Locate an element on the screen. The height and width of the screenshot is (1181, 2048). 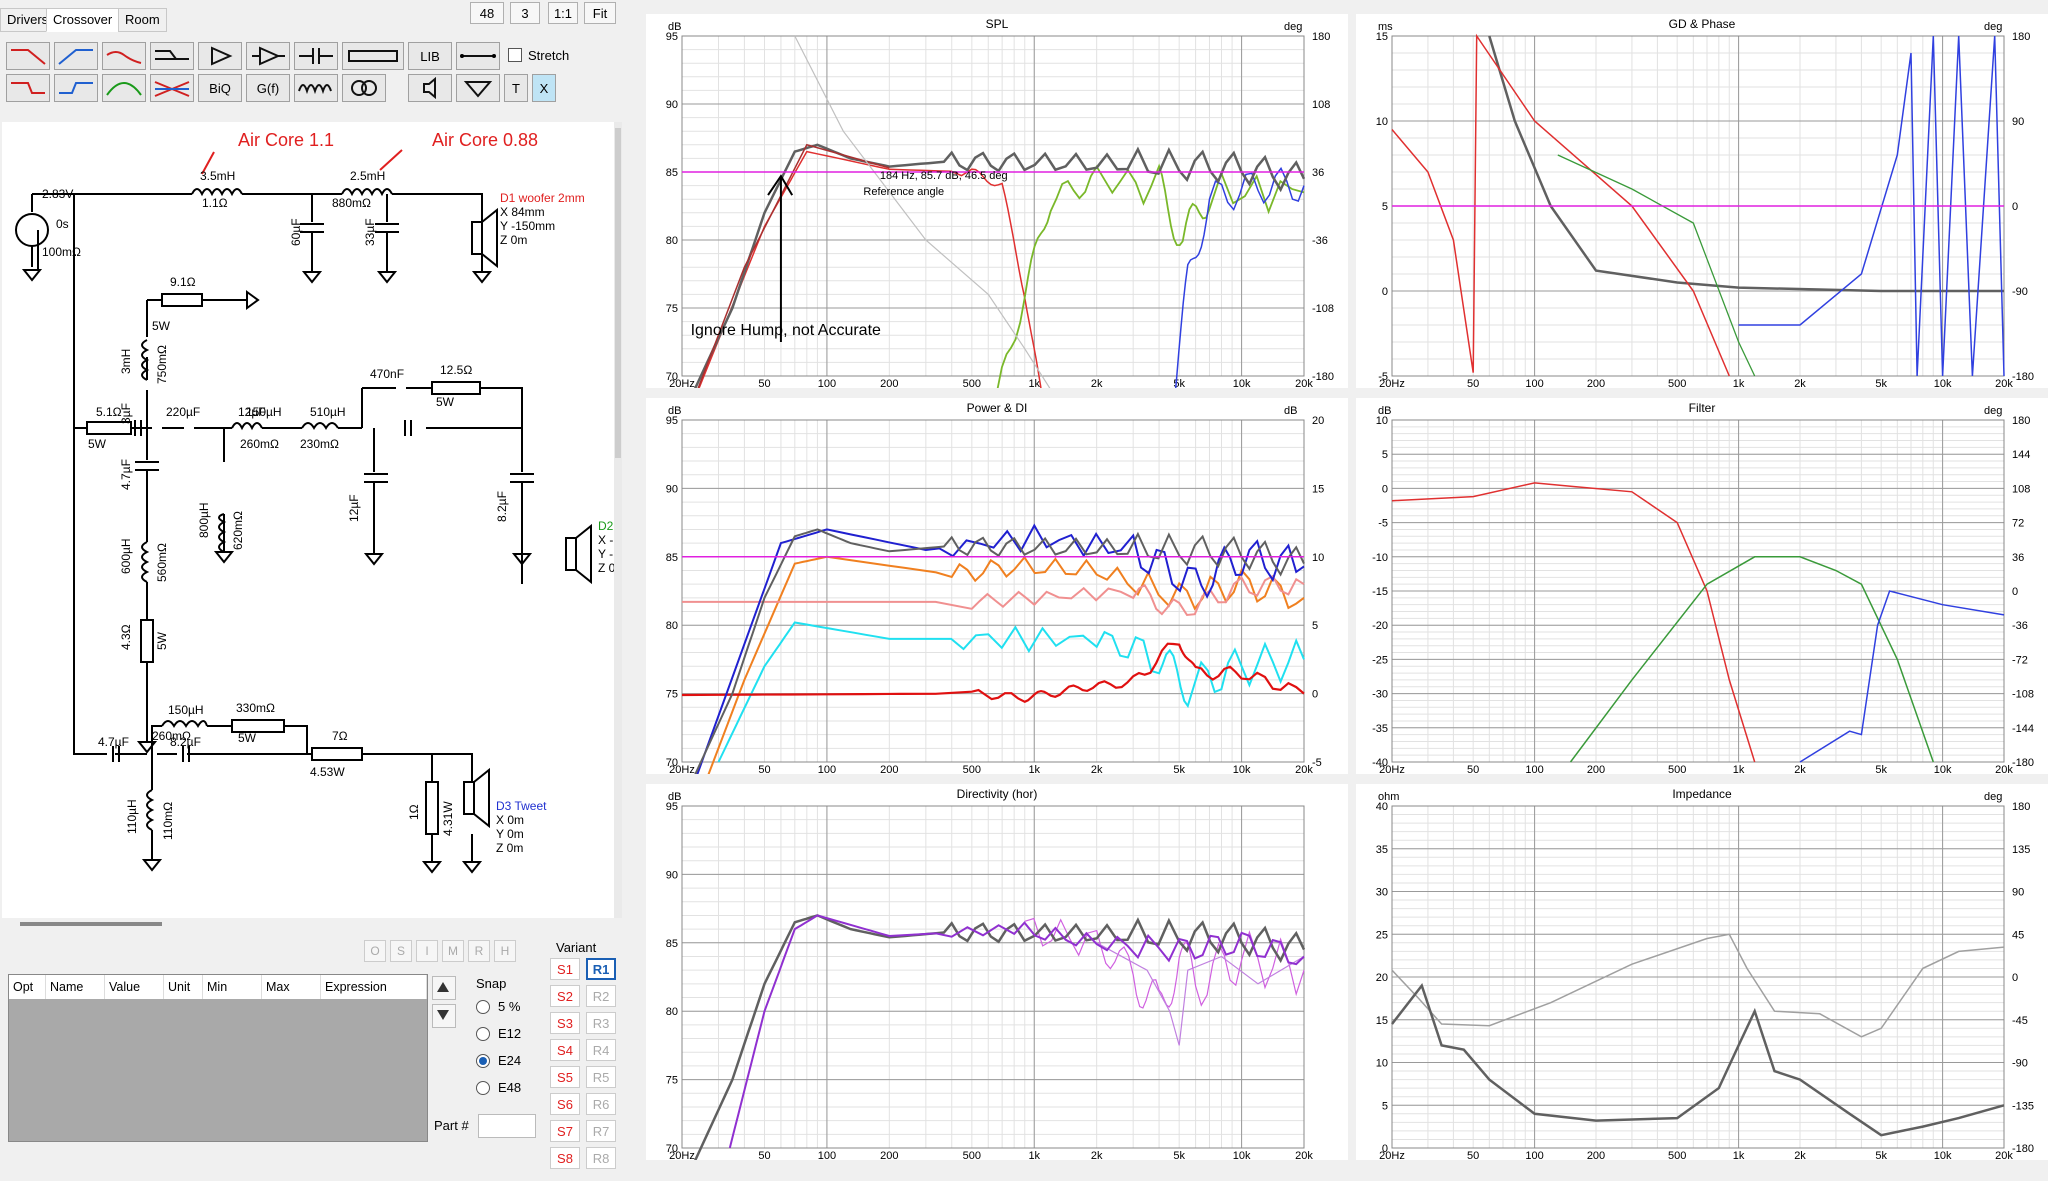
opt-button-m: M is located at coordinates (453, 951).